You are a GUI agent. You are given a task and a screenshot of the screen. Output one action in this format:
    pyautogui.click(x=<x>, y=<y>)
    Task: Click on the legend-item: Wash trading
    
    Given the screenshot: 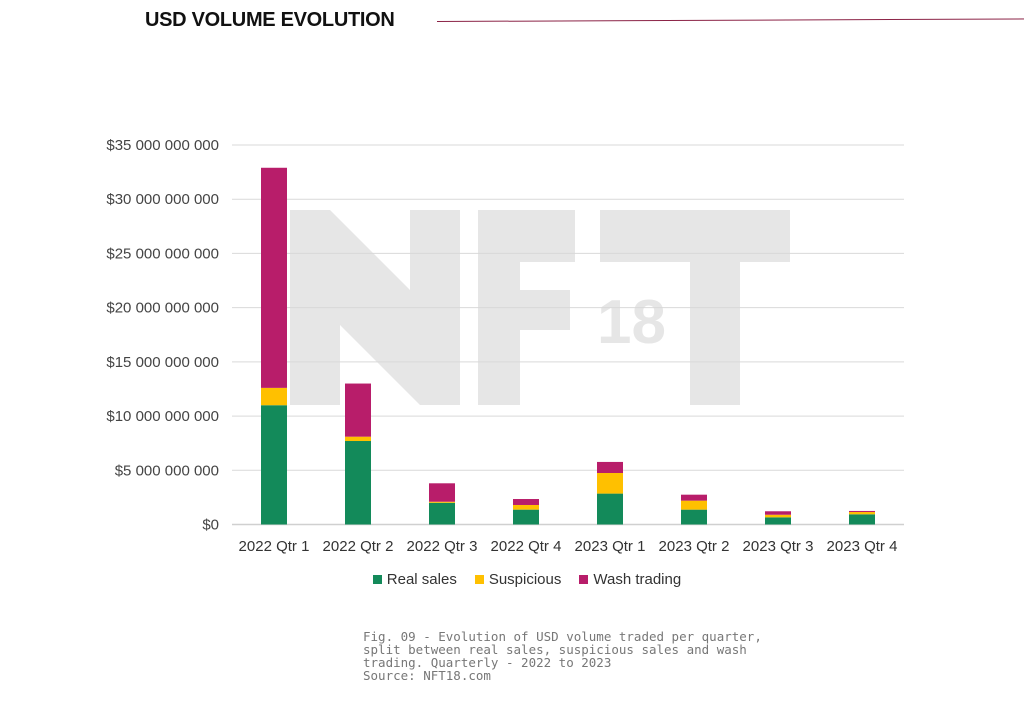 What is the action you would take?
    pyautogui.click(x=630, y=579)
    